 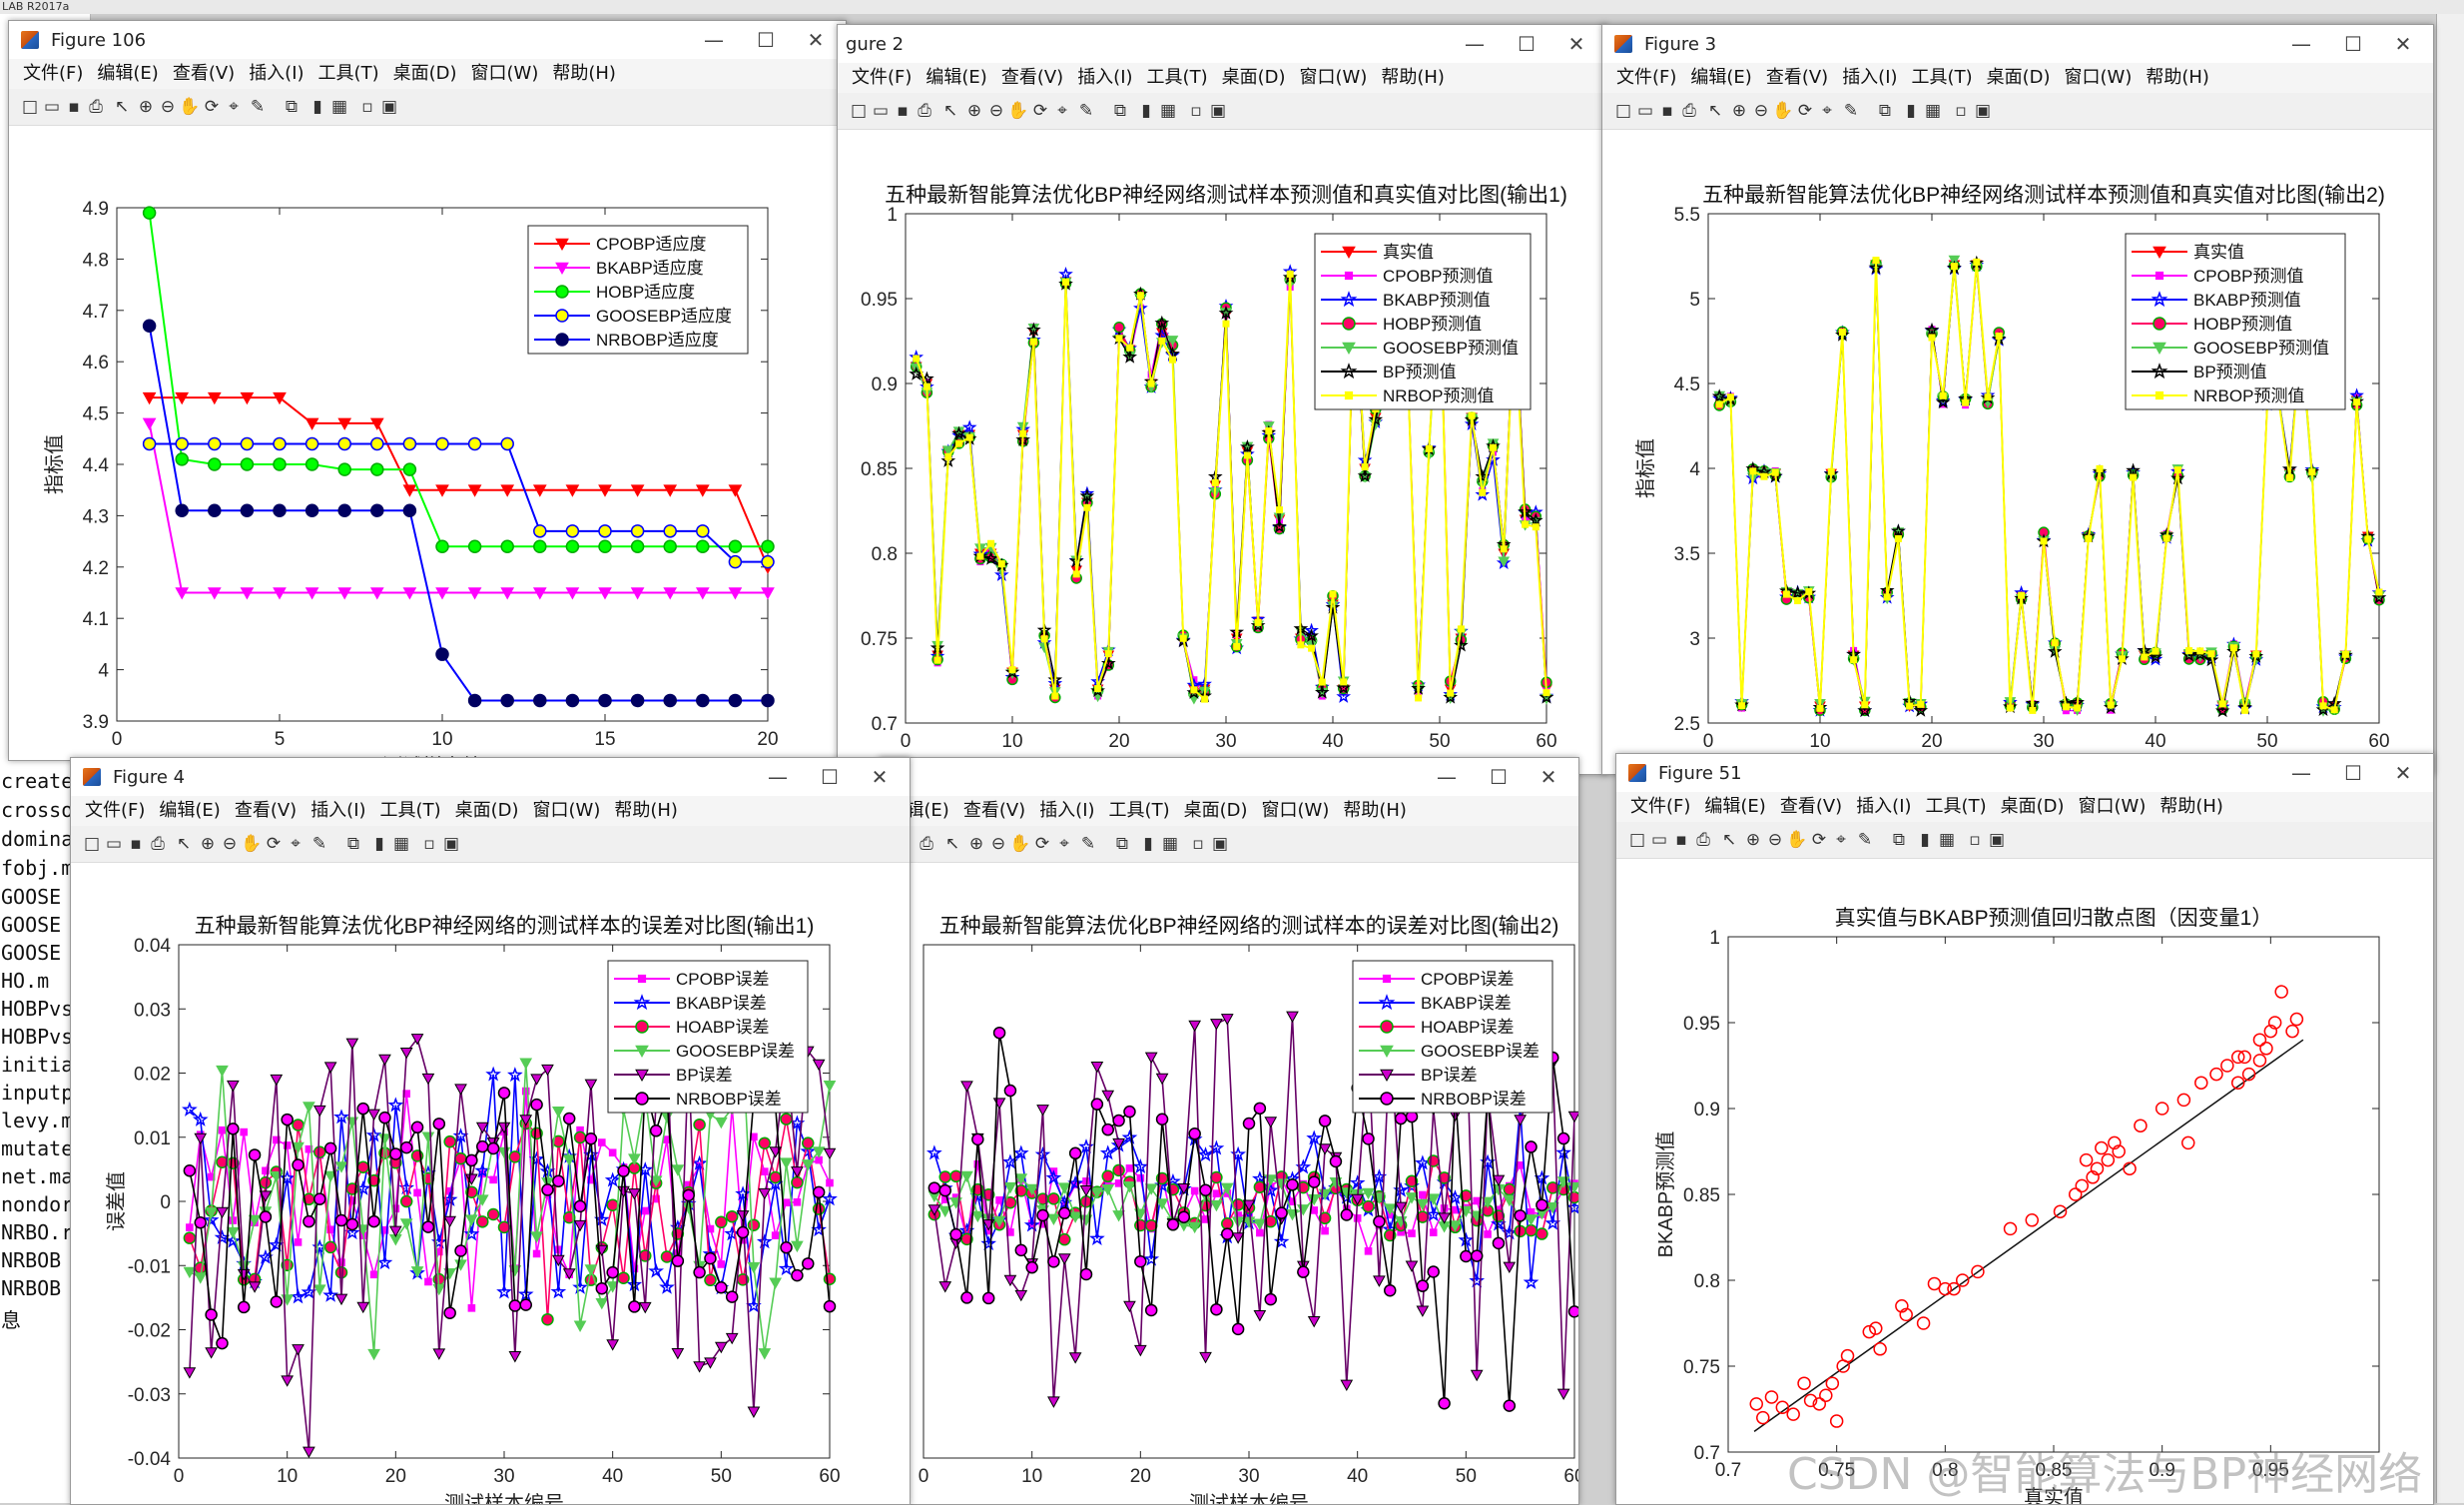 What do you see at coordinates (956, 77) in the screenshot?
I see `menu-item: 编辑(E)` at bounding box center [956, 77].